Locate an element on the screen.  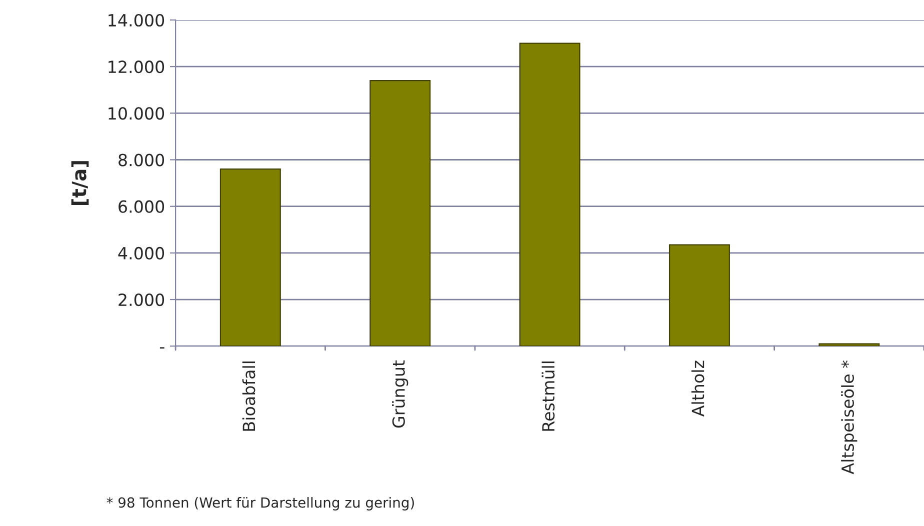
text: * 98 Tonnen (Wert für Darstellung zu gering) is located at coordinates (260, 503).